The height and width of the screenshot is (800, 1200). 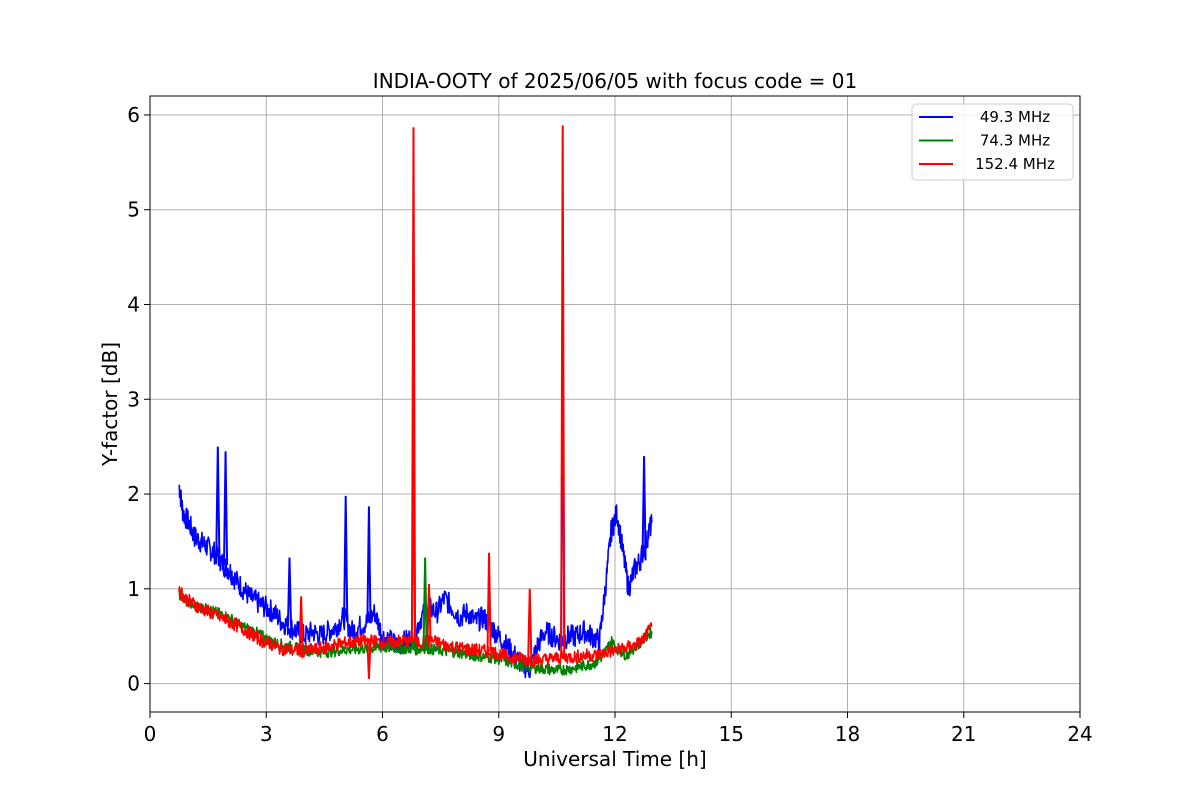 What do you see at coordinates (266, 734) in the screenshot?
I see `x-tick-label: 3` at bounding box center [266, 734].